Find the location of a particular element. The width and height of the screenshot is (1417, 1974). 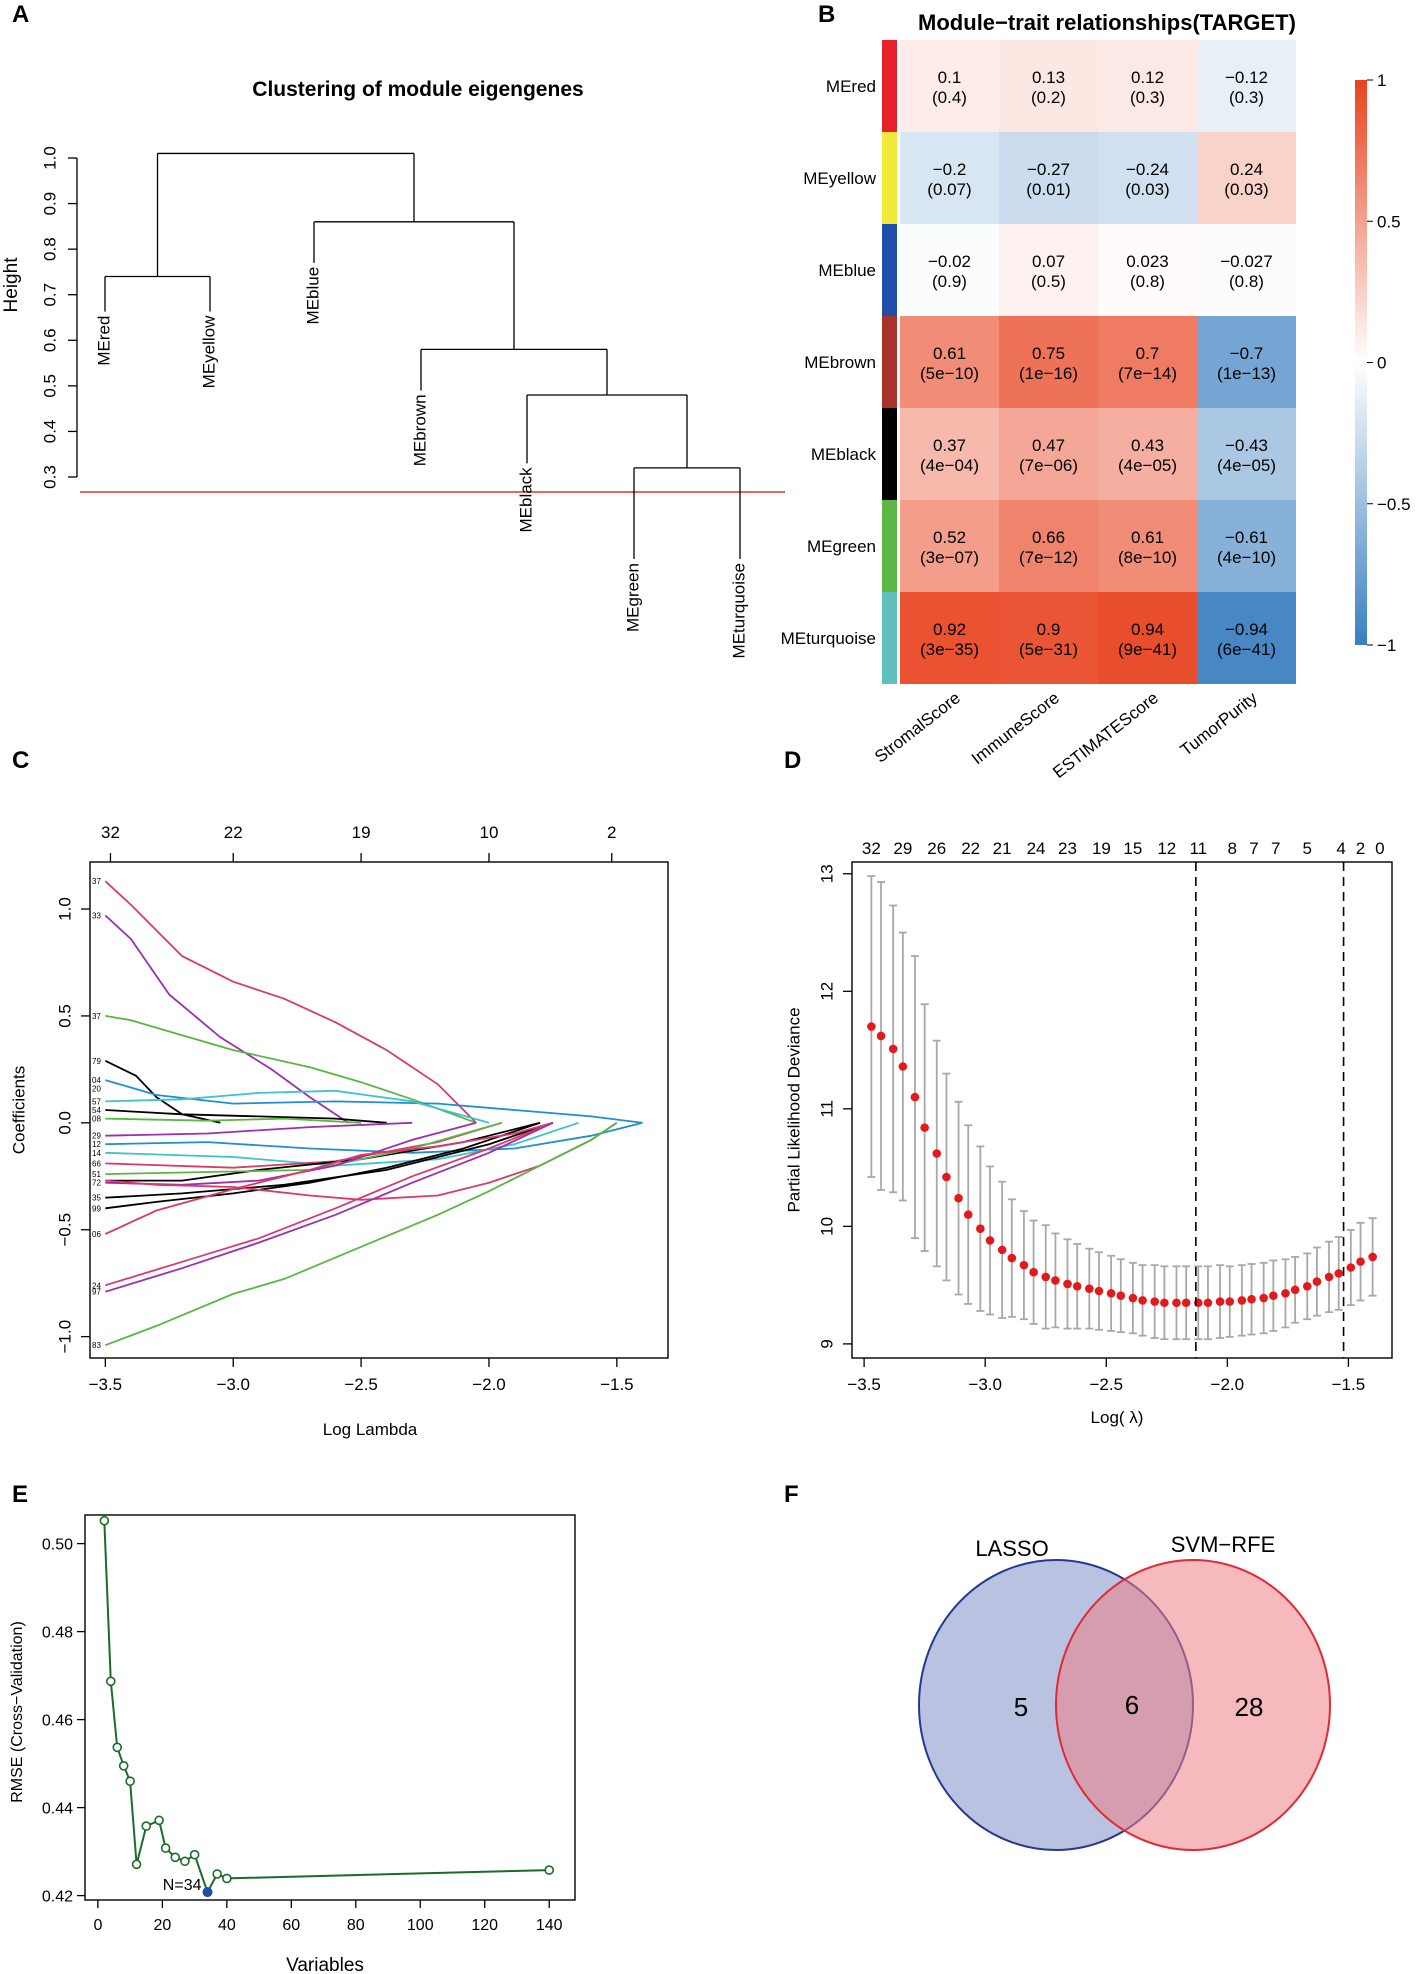

y-axis-label: Coefficients is located at coordinates (18, 1110).